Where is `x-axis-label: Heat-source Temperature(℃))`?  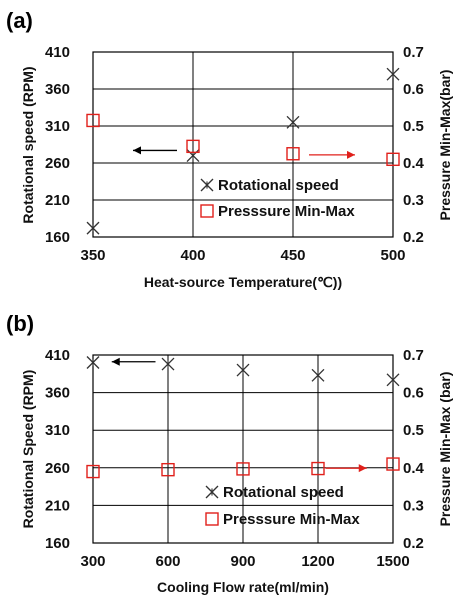
x-axis-label: Heat-source Temperature(℃)) is located at coordinates (243, 282).